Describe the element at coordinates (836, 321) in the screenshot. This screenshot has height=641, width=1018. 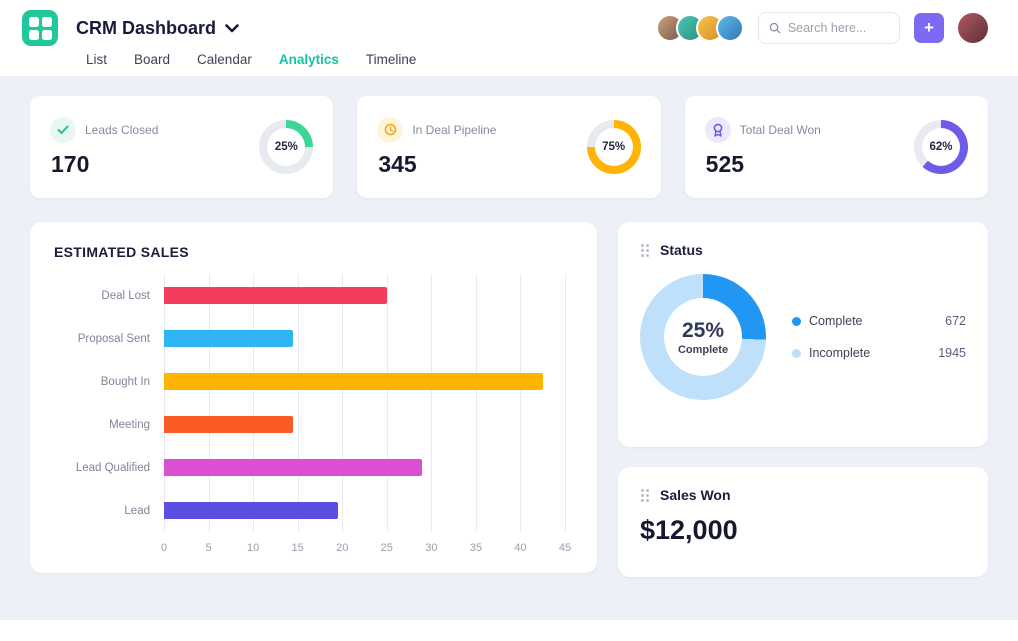
I see `legend-label: Complete` at that location.